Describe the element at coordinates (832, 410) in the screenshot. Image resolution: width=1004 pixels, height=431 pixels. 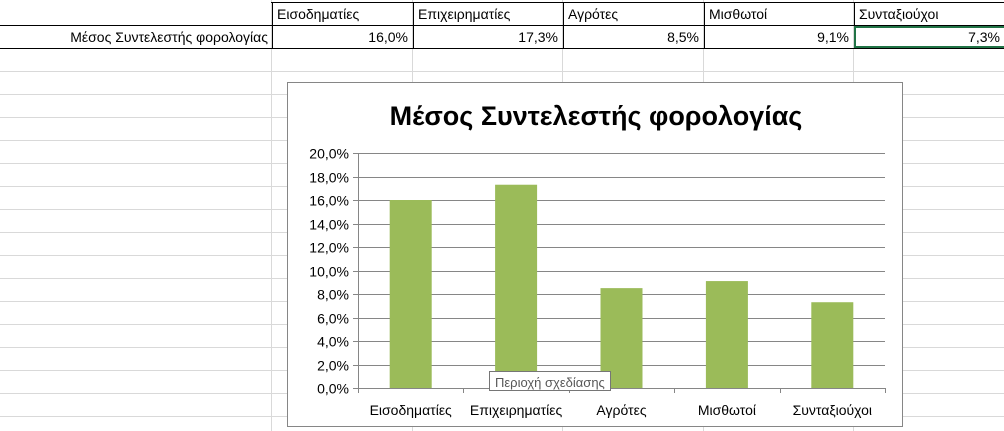
I see `x-tick-label: Συνταξιούχοι` at that location.